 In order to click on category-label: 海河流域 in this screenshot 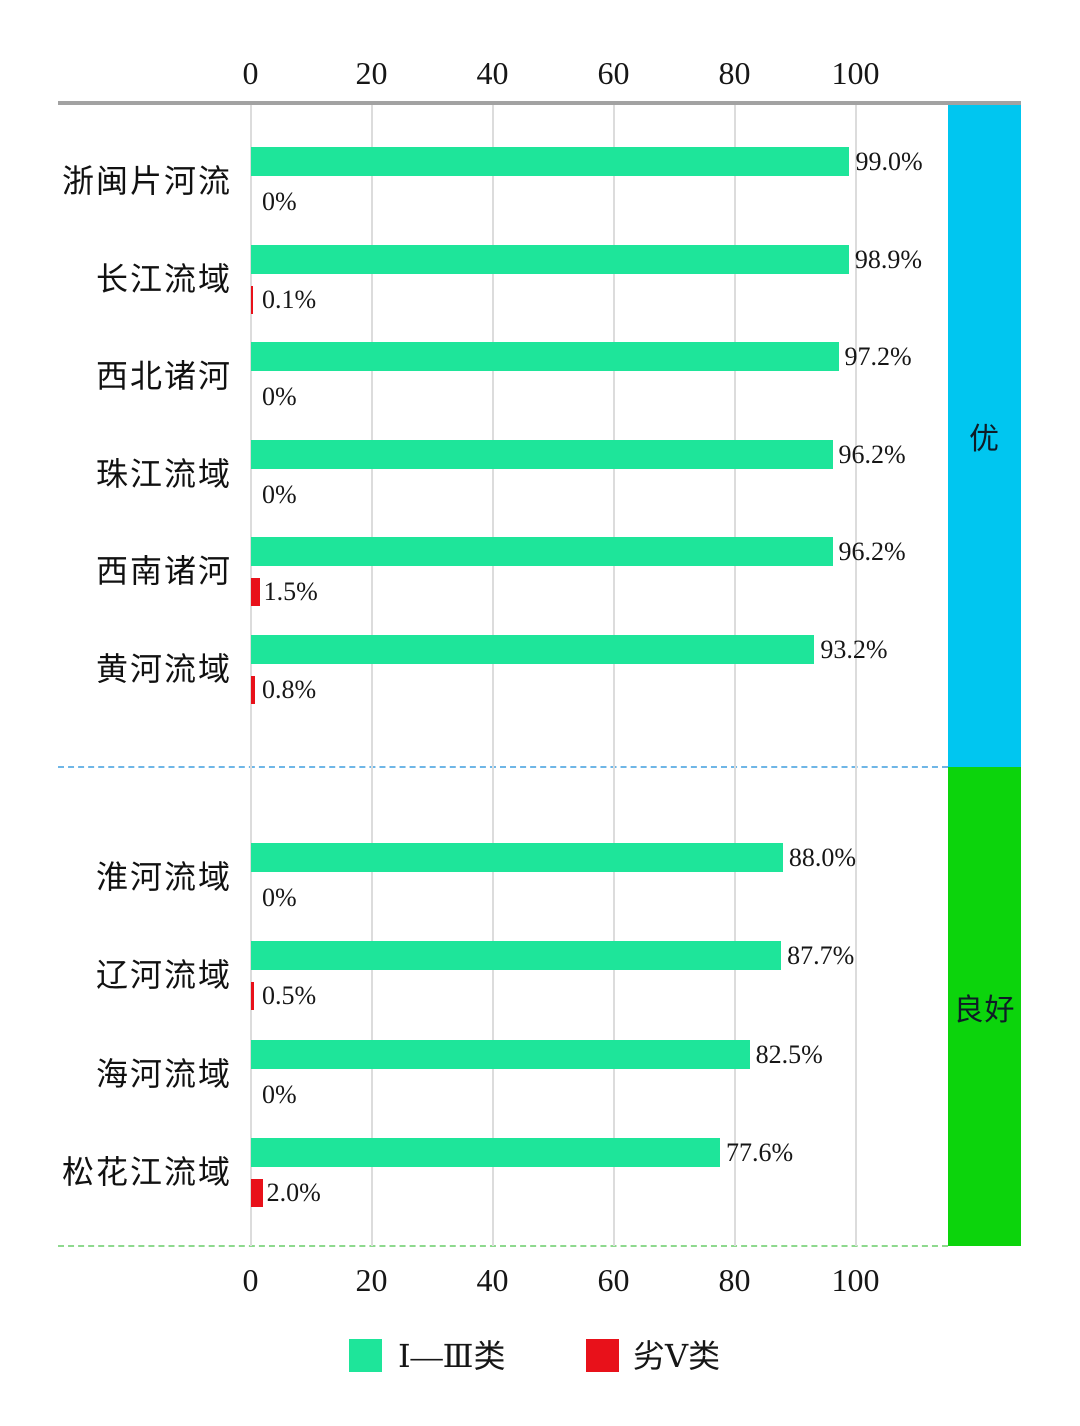, I will do `click(163, 1074)`.